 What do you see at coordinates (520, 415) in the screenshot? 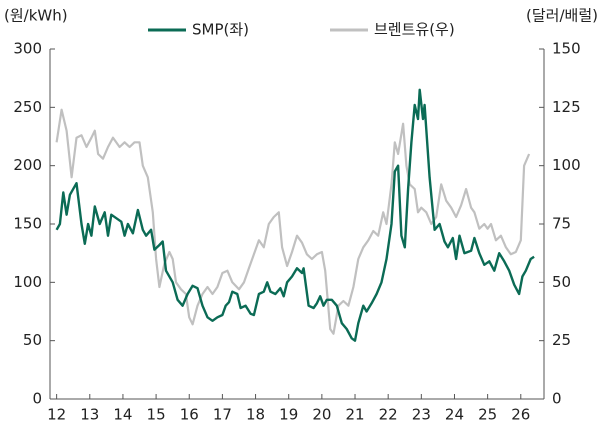
I see `x-tick-label: 26` at bounding box center [520, 415].